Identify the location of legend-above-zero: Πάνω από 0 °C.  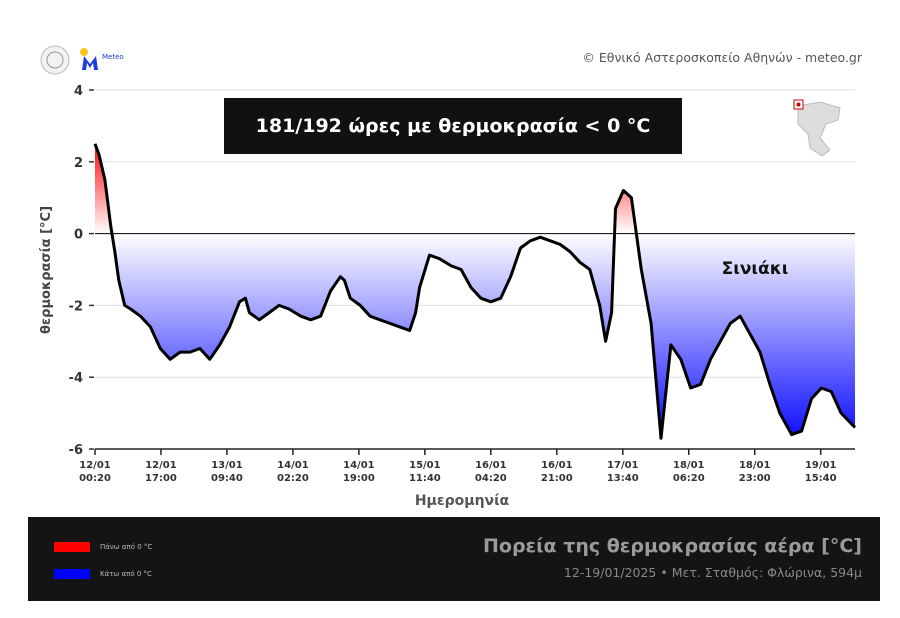
(103, 547).